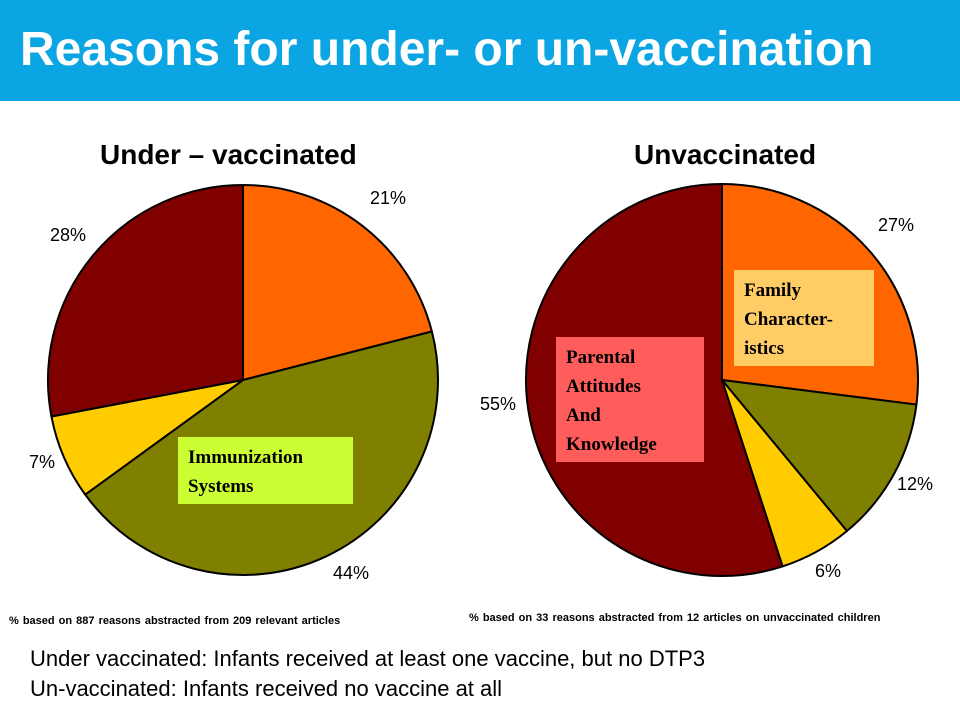  I want to click on page-title: Reasons for under- or un-vaccination, so click(447, 49).